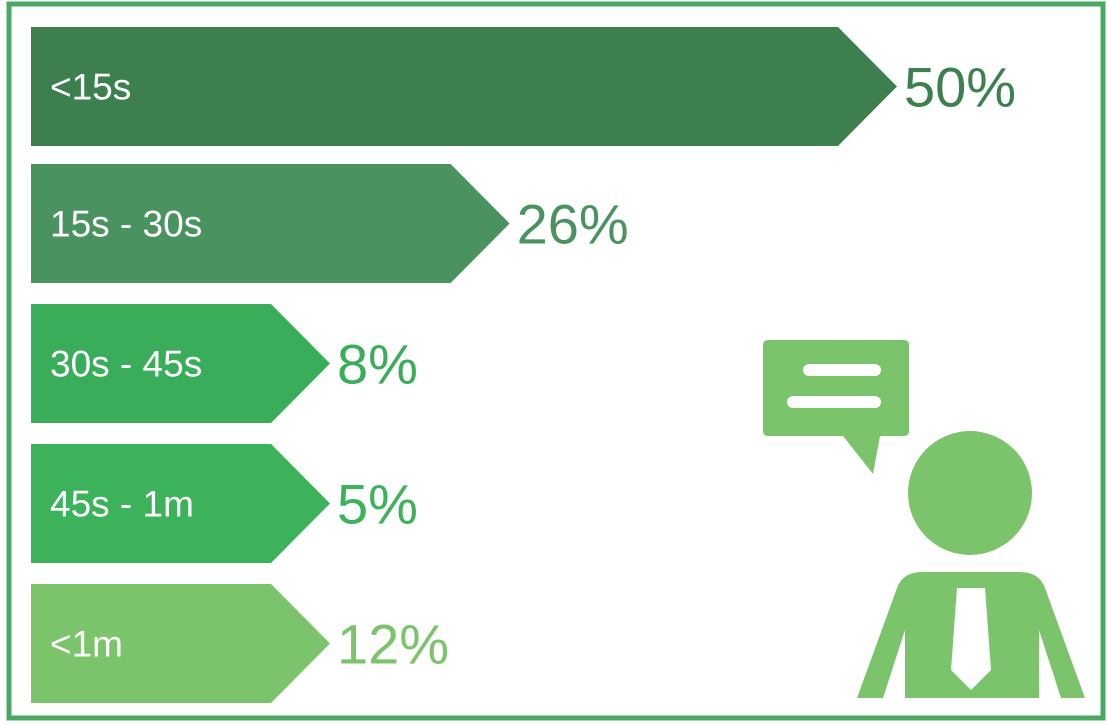 The height and width of the screenshot is (724, 1107). I want to click on speech-bubble-line-bottom, so click(834, 402).